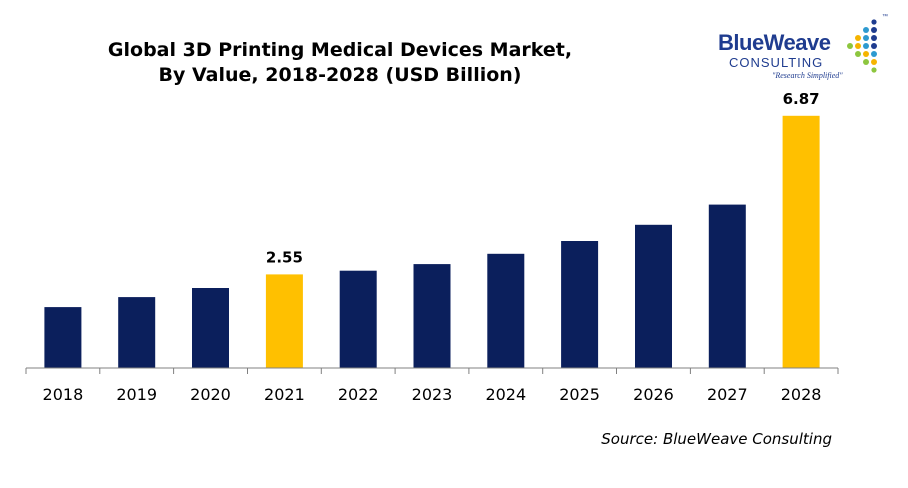 The width and height of the screenshot is (908, 488). What do you see at coordinates (801, 99) in the screenshot?
I see `data-label-2028: 6.87` at bounding box center [801, 99].